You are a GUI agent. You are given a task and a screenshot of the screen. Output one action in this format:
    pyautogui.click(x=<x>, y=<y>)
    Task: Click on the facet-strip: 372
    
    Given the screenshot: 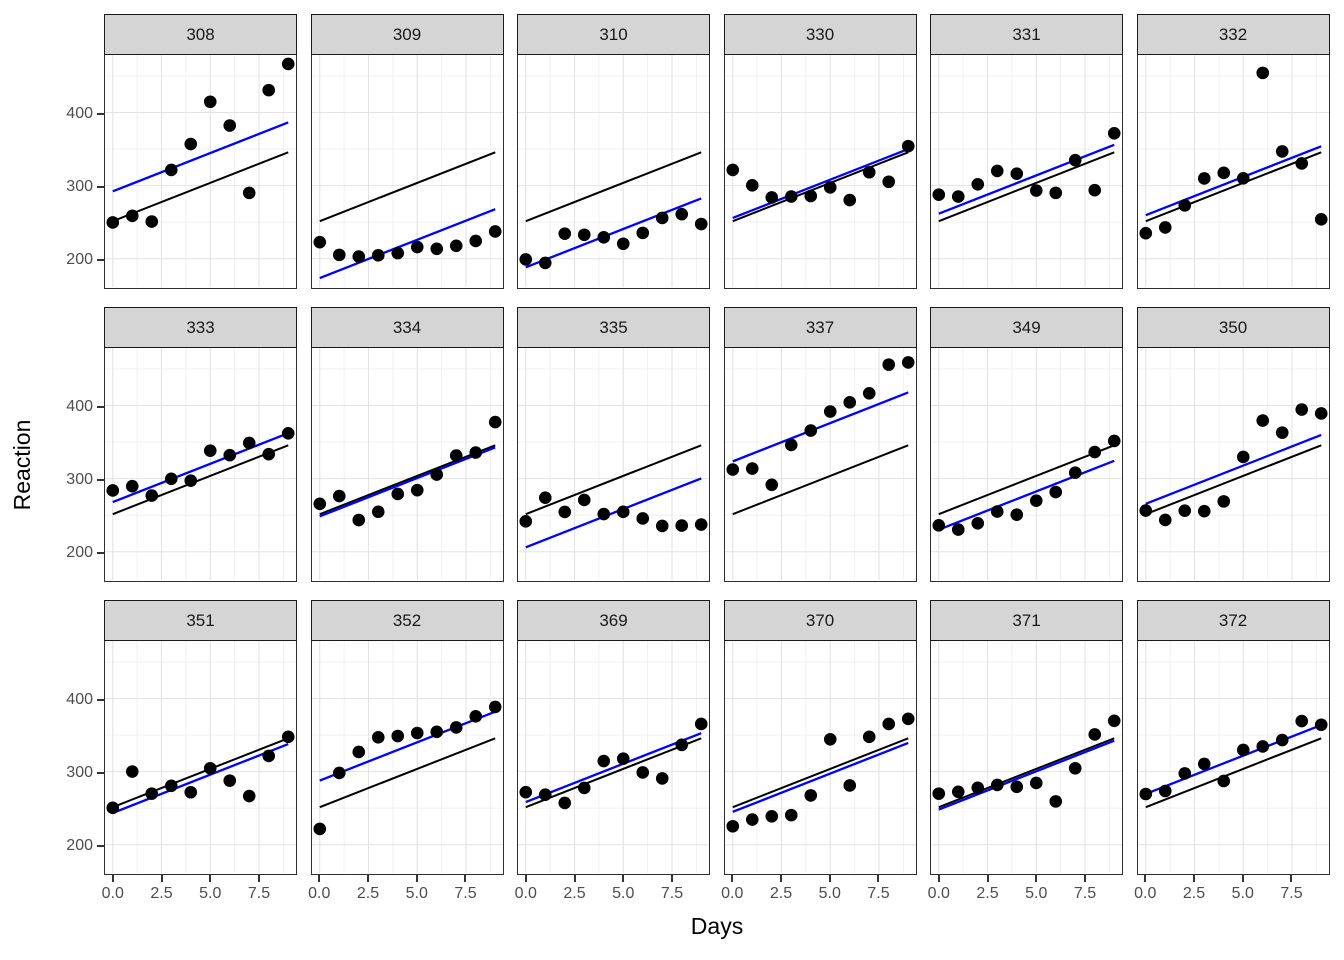 What is the action you would take?
    pyautogui.click(x=1233, y=620)
    